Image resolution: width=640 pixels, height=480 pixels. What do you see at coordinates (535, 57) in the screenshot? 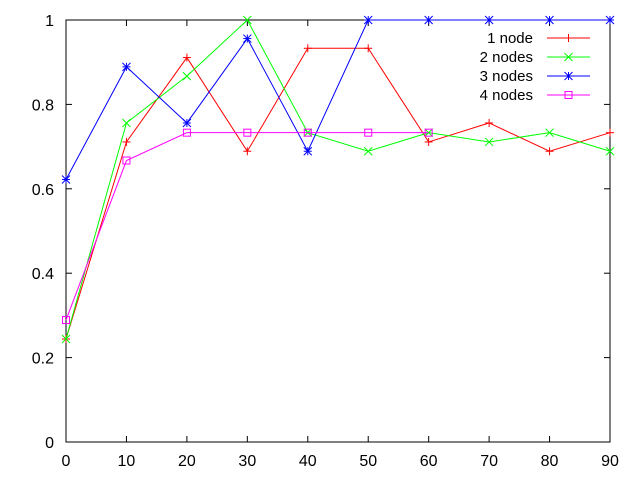
I see `legend-item: 2 nodes` at bounding box center [535, 57].